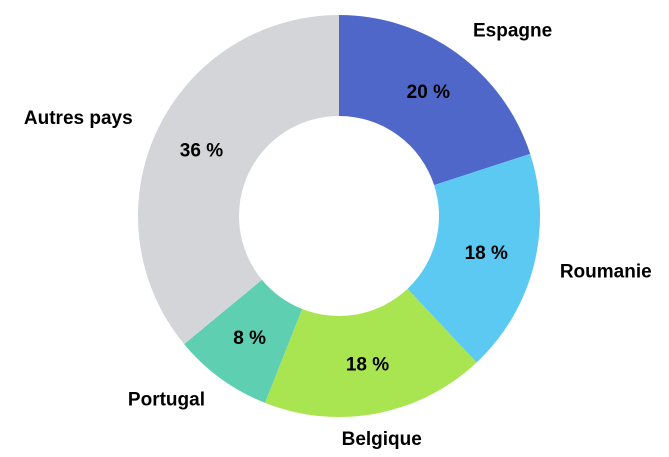  What do you see at coordinates (201, 150) in the screenshot?
I see `value-label: 36 %` at bounding box center [201, 150].